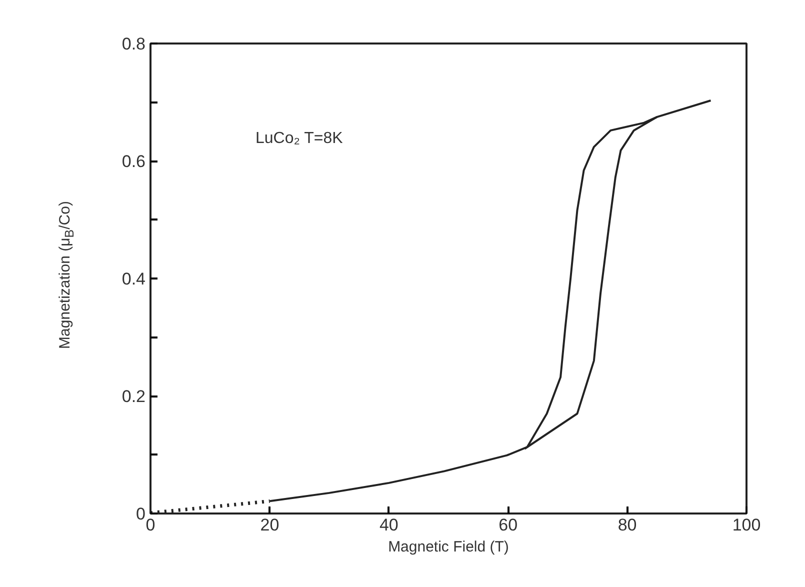  What do you see at coordinates (134, 161) in the screenshot?
I see `y-tick-label: 0.6` at bounding box center [134, 161].